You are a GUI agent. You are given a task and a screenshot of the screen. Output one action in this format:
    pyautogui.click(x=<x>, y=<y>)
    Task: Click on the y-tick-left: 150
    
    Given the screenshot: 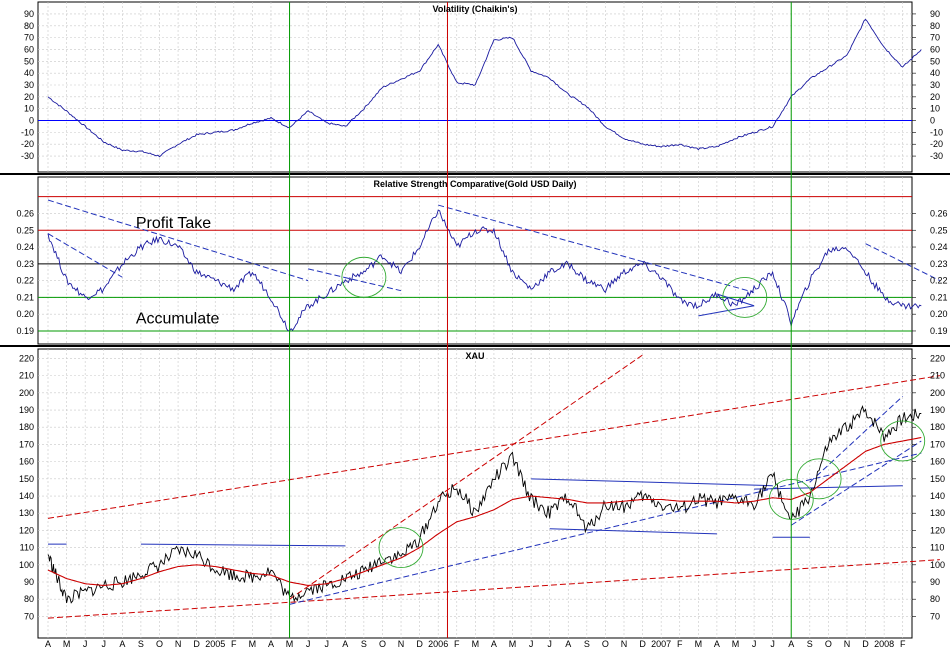 What is the action you would take?
    pyautogui.click(x=26, y=479)
    